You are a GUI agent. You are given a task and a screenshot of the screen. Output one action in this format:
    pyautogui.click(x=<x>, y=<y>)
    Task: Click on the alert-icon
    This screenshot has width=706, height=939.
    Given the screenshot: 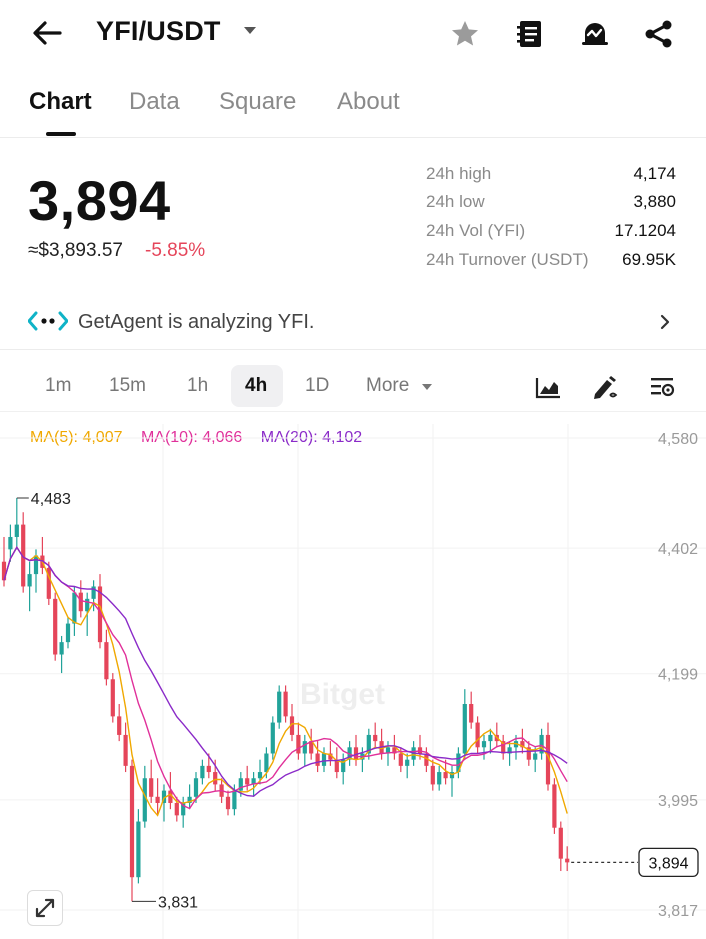 What is the action you would take?
    pyautogui.click(x=595, y=34)
    